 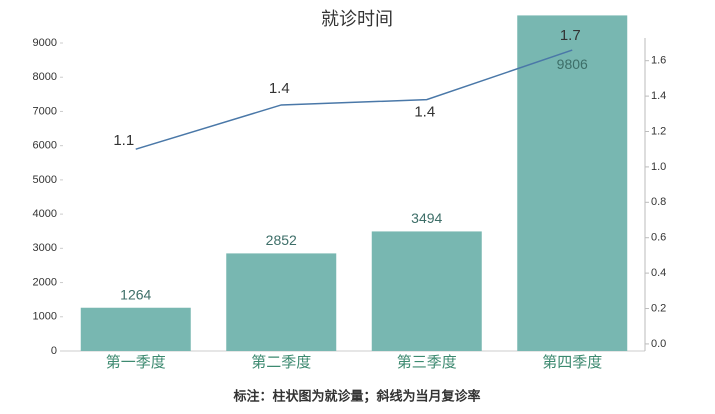 What do you see at coordinates (658, 131) in the screenshot?
I see `y2-tick-label: 1.2` at bounding box center [658, 131].